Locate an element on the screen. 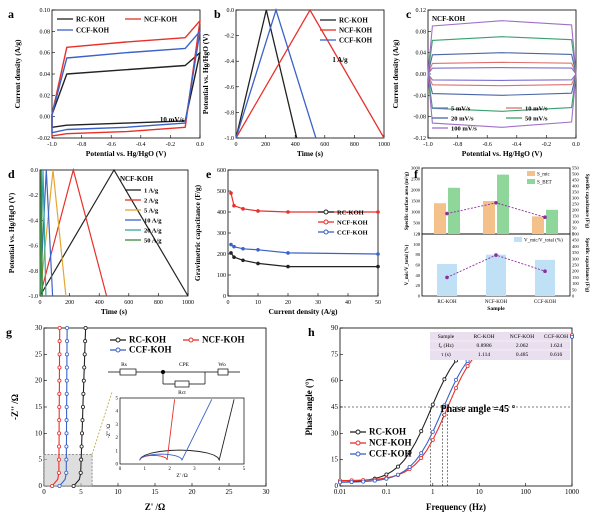  y-tick-label: -1.0 is located at coordinates (230, 139).